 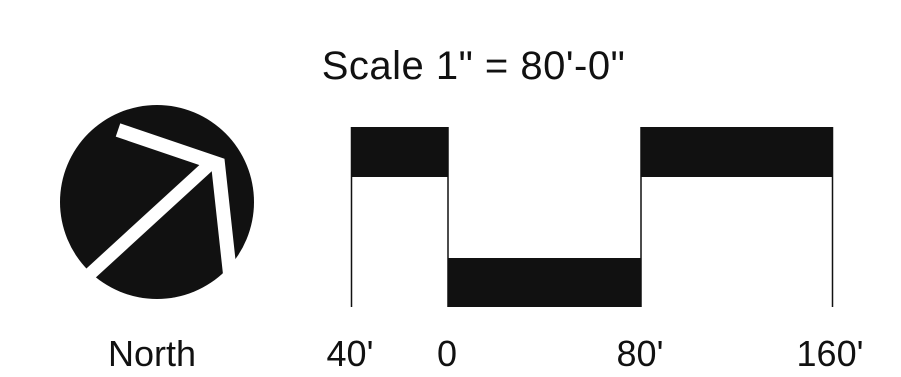 I want to click on scale-tick-label: 40', so click(x=350, y=353).